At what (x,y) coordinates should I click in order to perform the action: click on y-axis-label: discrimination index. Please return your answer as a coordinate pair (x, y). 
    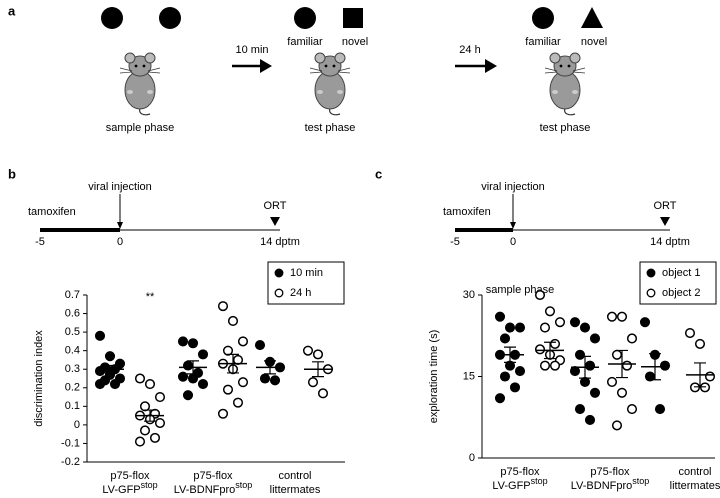
    Looking at the image, I should click on (39, 378).